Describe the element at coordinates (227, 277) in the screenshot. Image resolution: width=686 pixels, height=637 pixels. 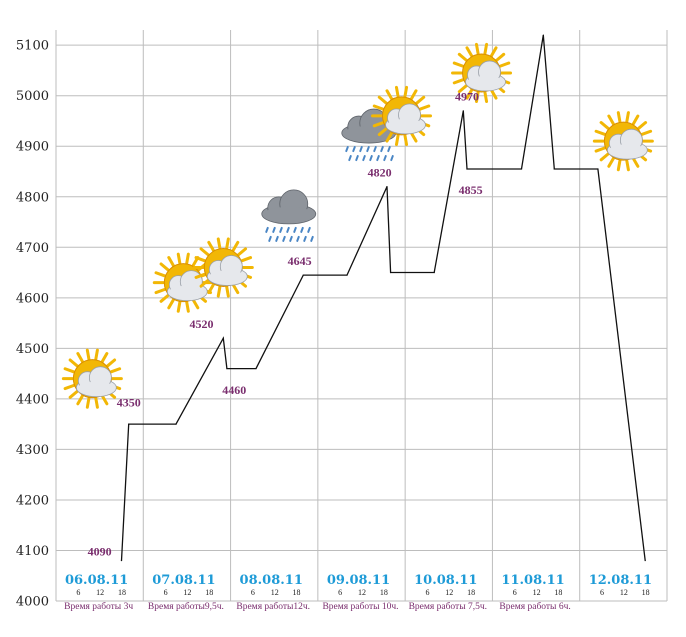
I see `cloud-part` at that location.